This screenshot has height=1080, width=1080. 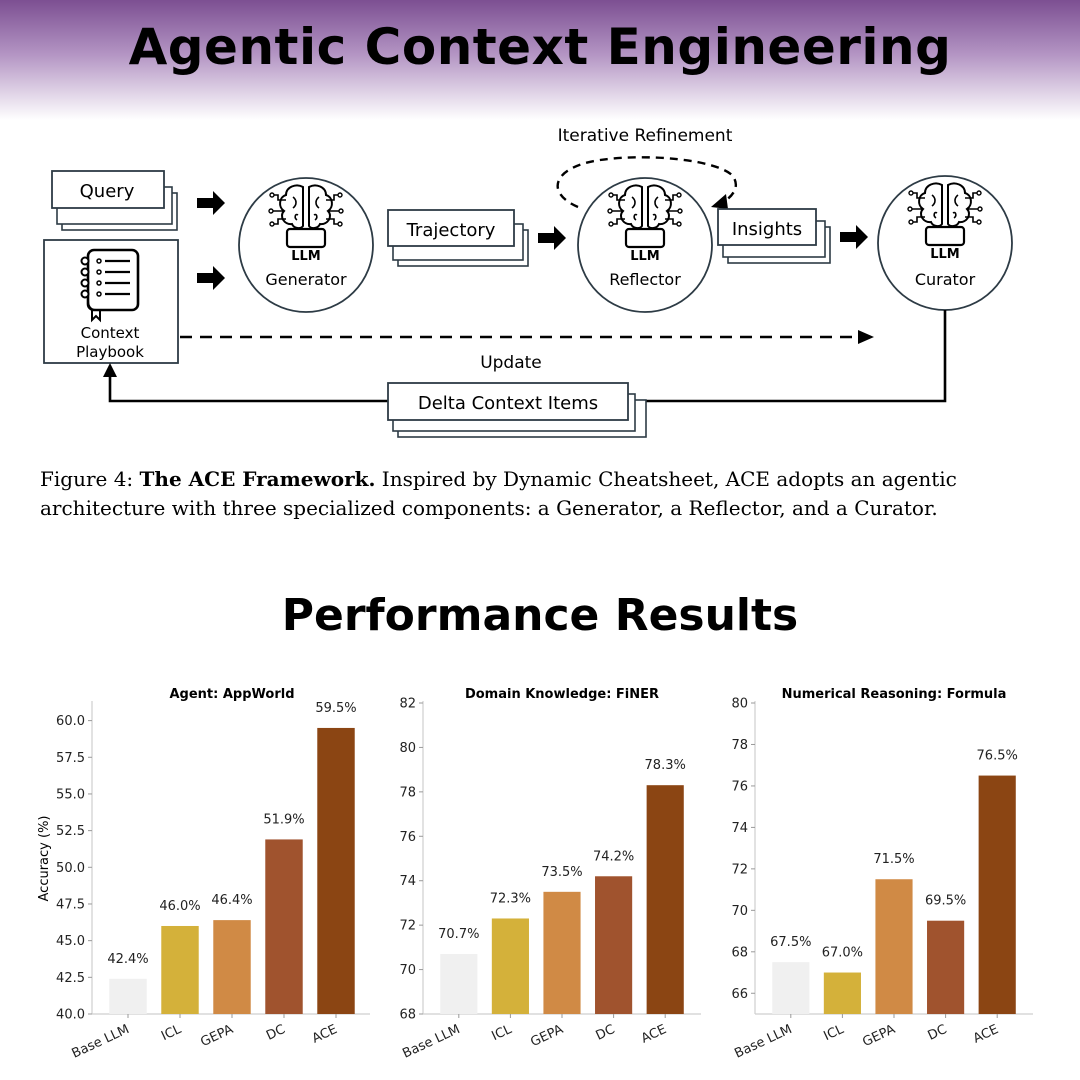 I want to click on reflector-node: LLM Reflector, so click(x=645, y=245).